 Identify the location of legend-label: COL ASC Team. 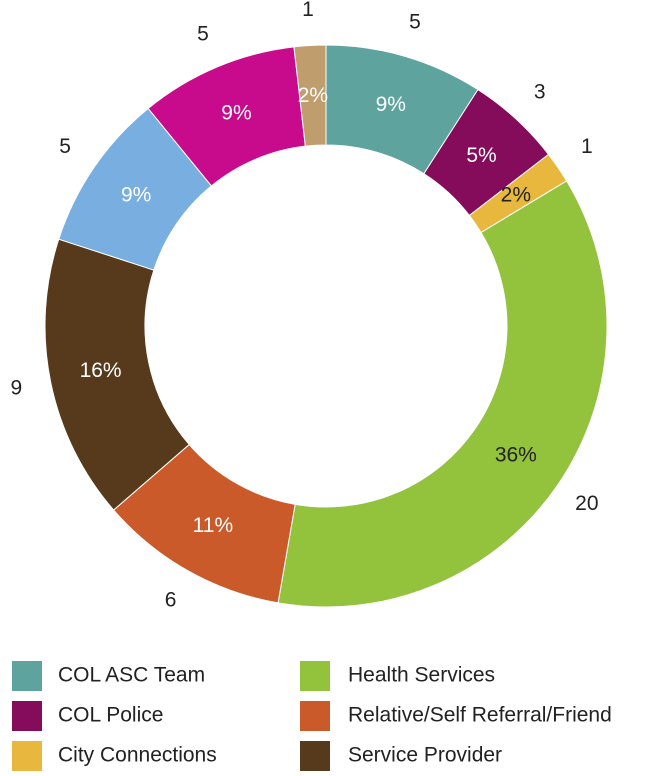
(131, 675).